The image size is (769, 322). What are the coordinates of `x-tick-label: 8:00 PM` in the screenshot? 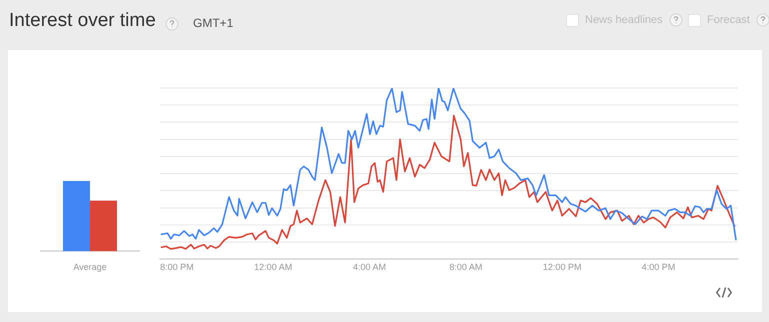 It's located at (177, 267).